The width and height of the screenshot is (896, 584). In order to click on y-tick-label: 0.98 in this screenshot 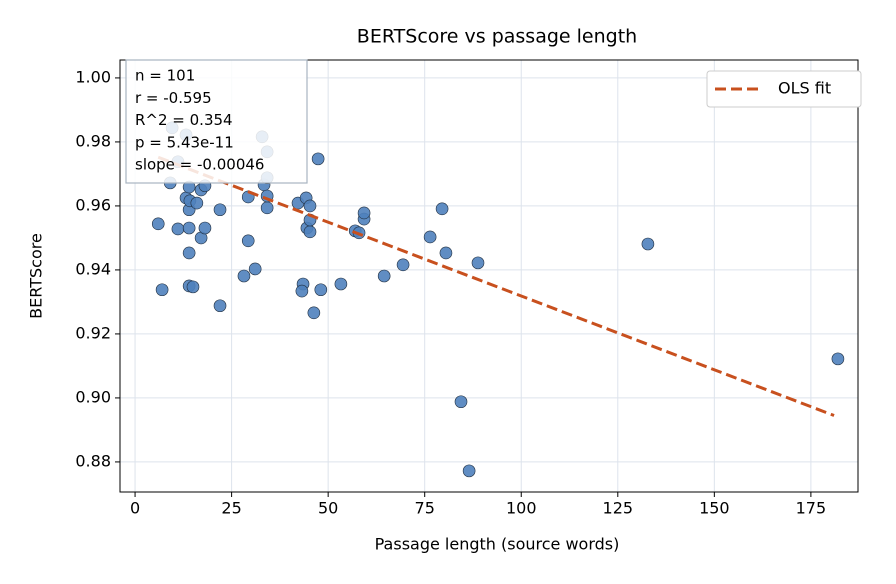, I will do `click(93, 140)`.